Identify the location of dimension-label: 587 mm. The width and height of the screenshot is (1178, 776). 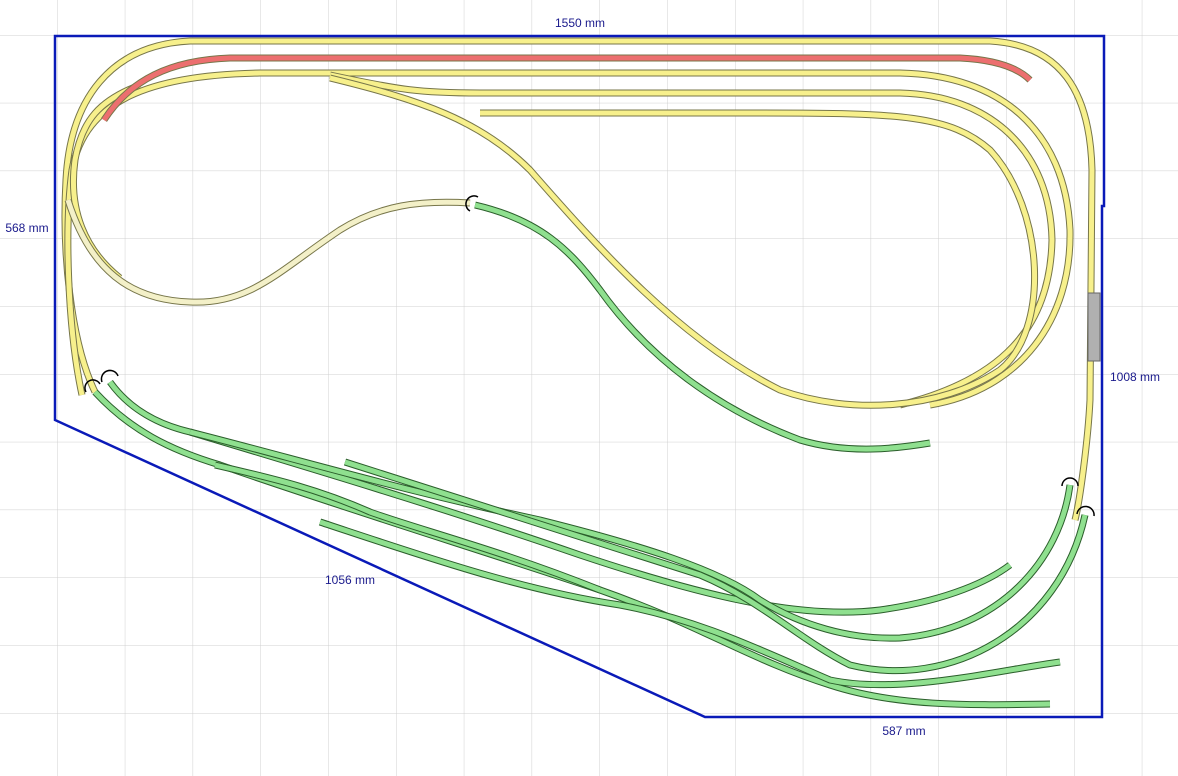
(903, 731).